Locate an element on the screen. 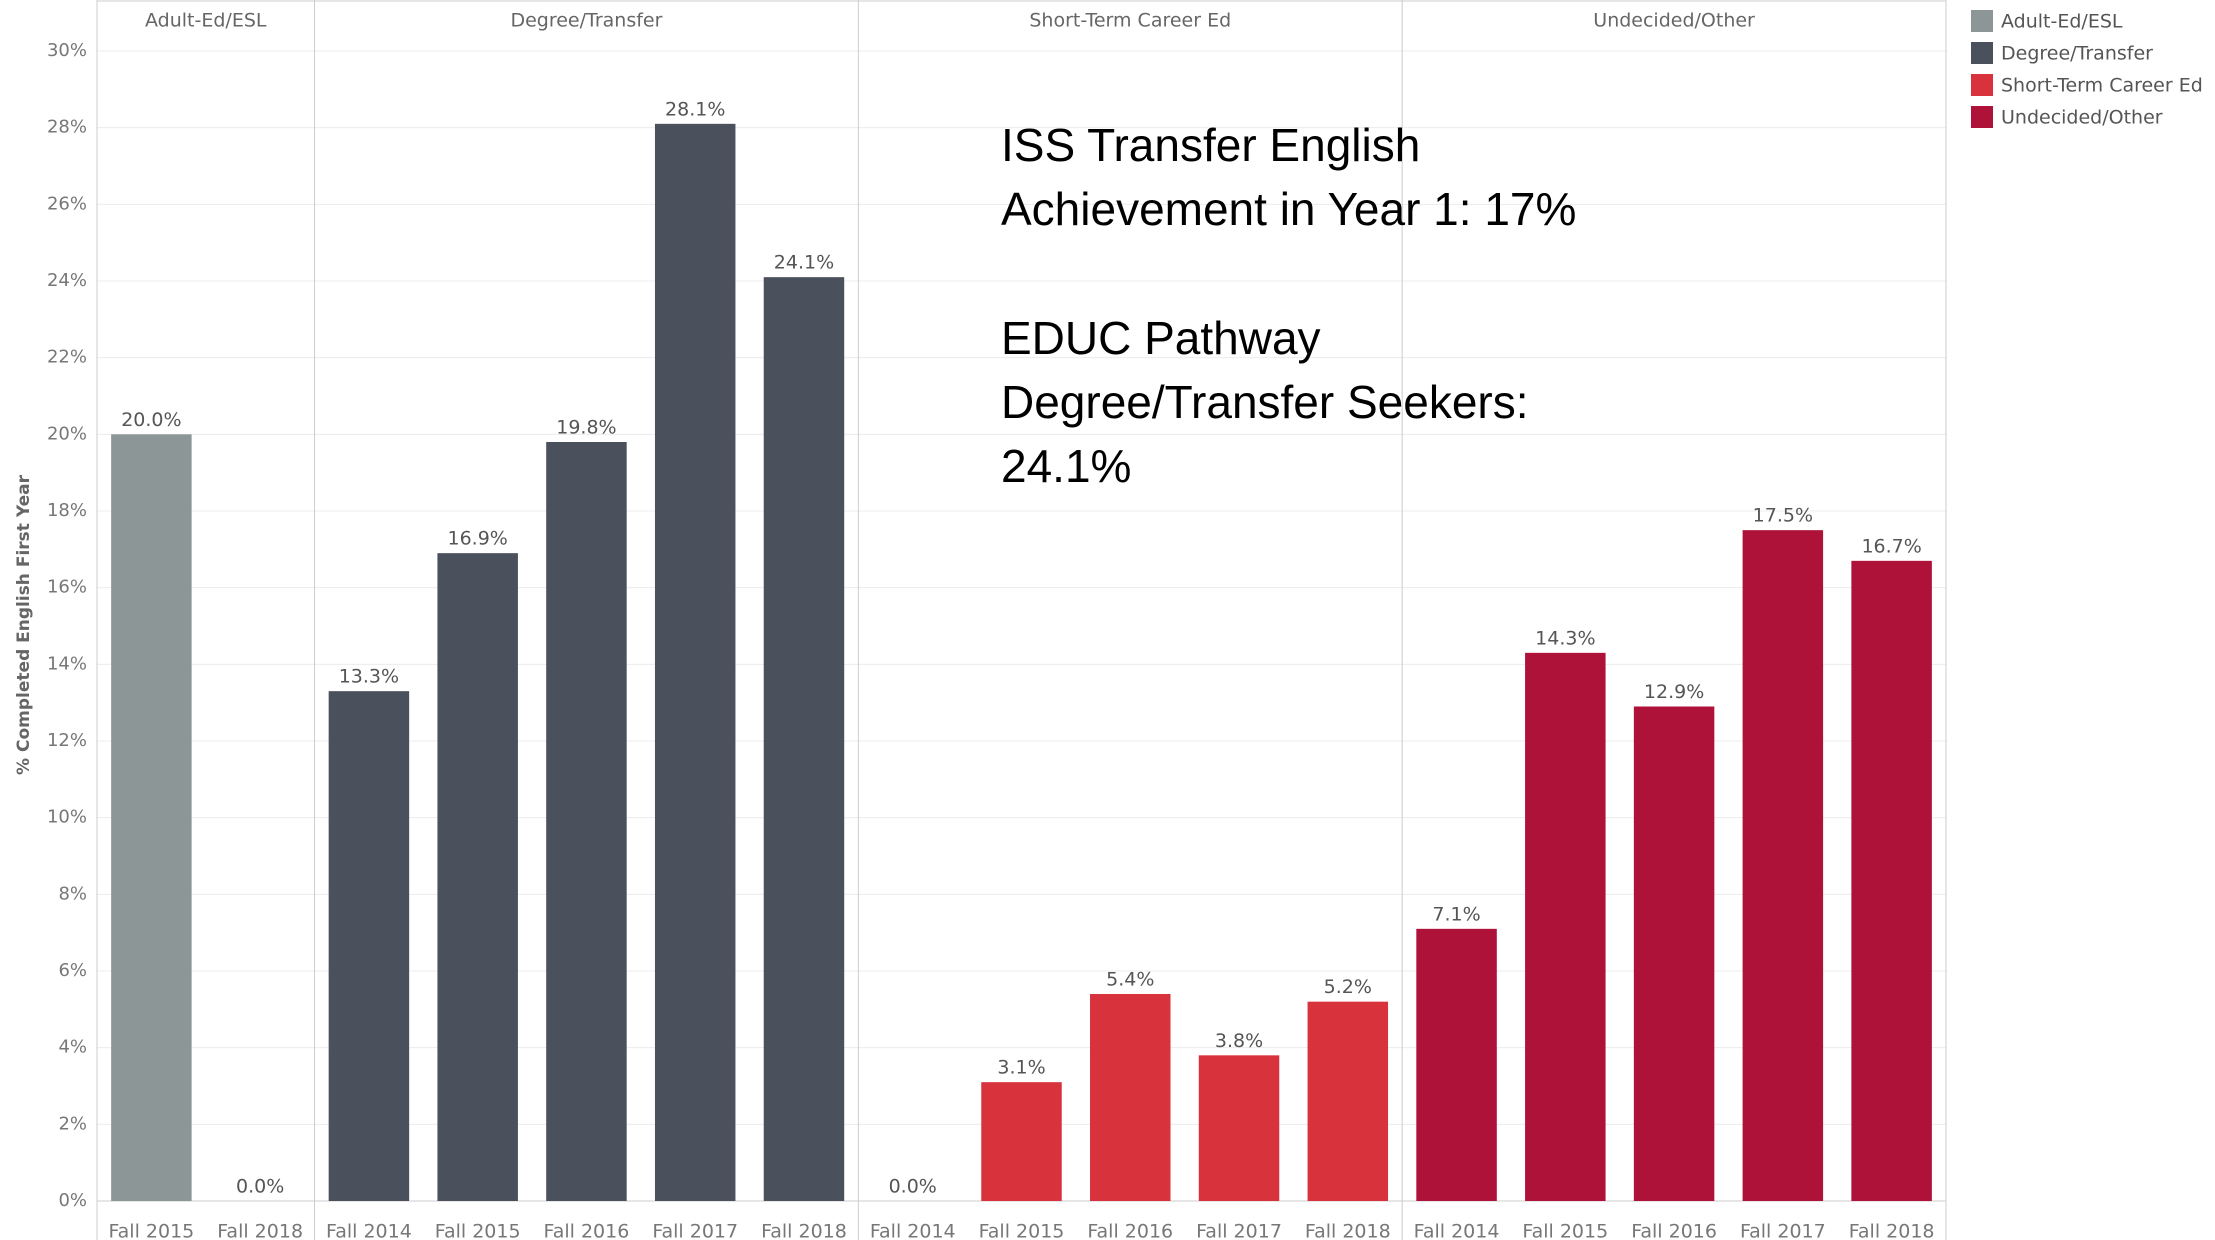 This screenshot has height=1240, width=2215. value-label: 5.2% is located at coordinates (1348, 987).